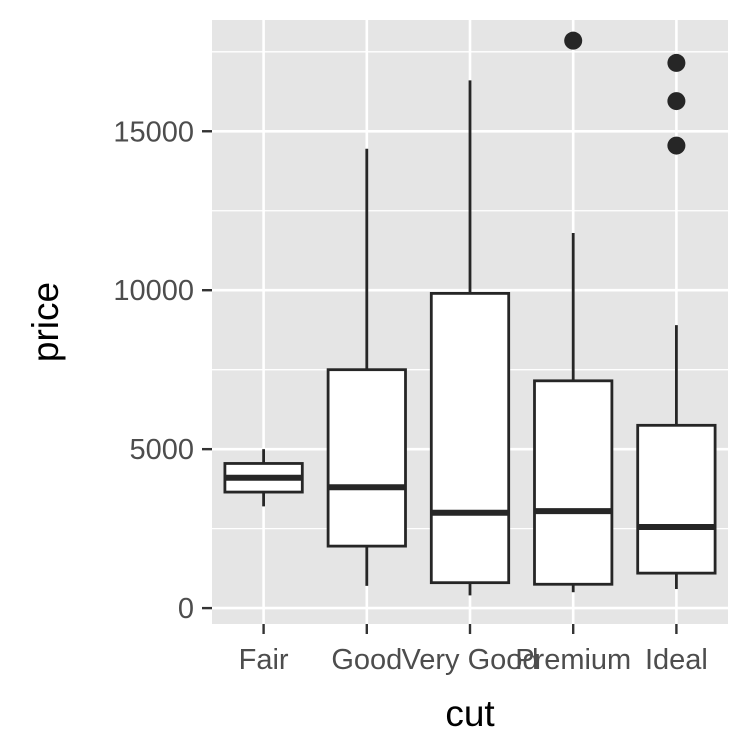 The width and height of the screenshot is (750, 750). What do you see at coordinates (469, 660) in the screenshot?
I see `x-tick-label: Very Good` at bounding box center [469, 660].